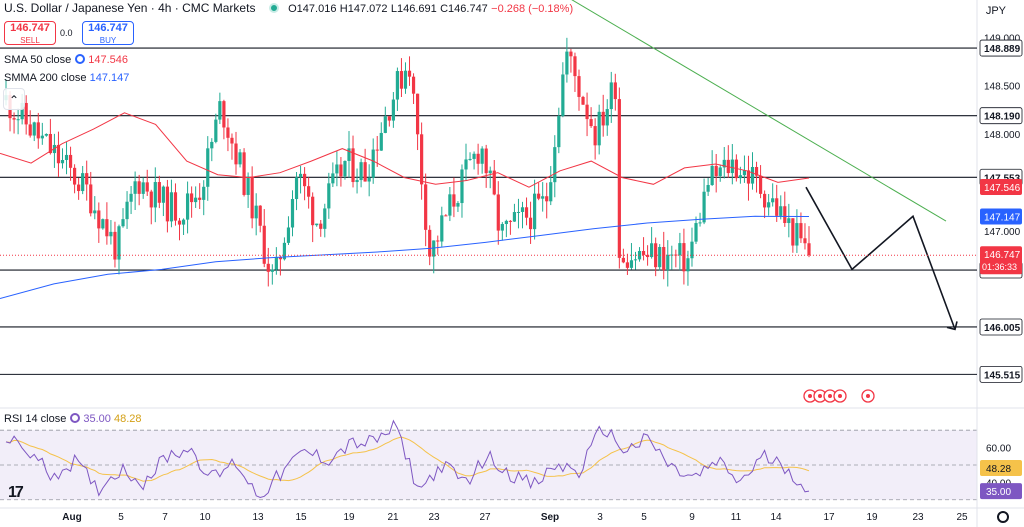  What do you see at coordinates (776, 517) in the screenshot?
I see `time-tick-label: 14` at bounding box center [776, 517].